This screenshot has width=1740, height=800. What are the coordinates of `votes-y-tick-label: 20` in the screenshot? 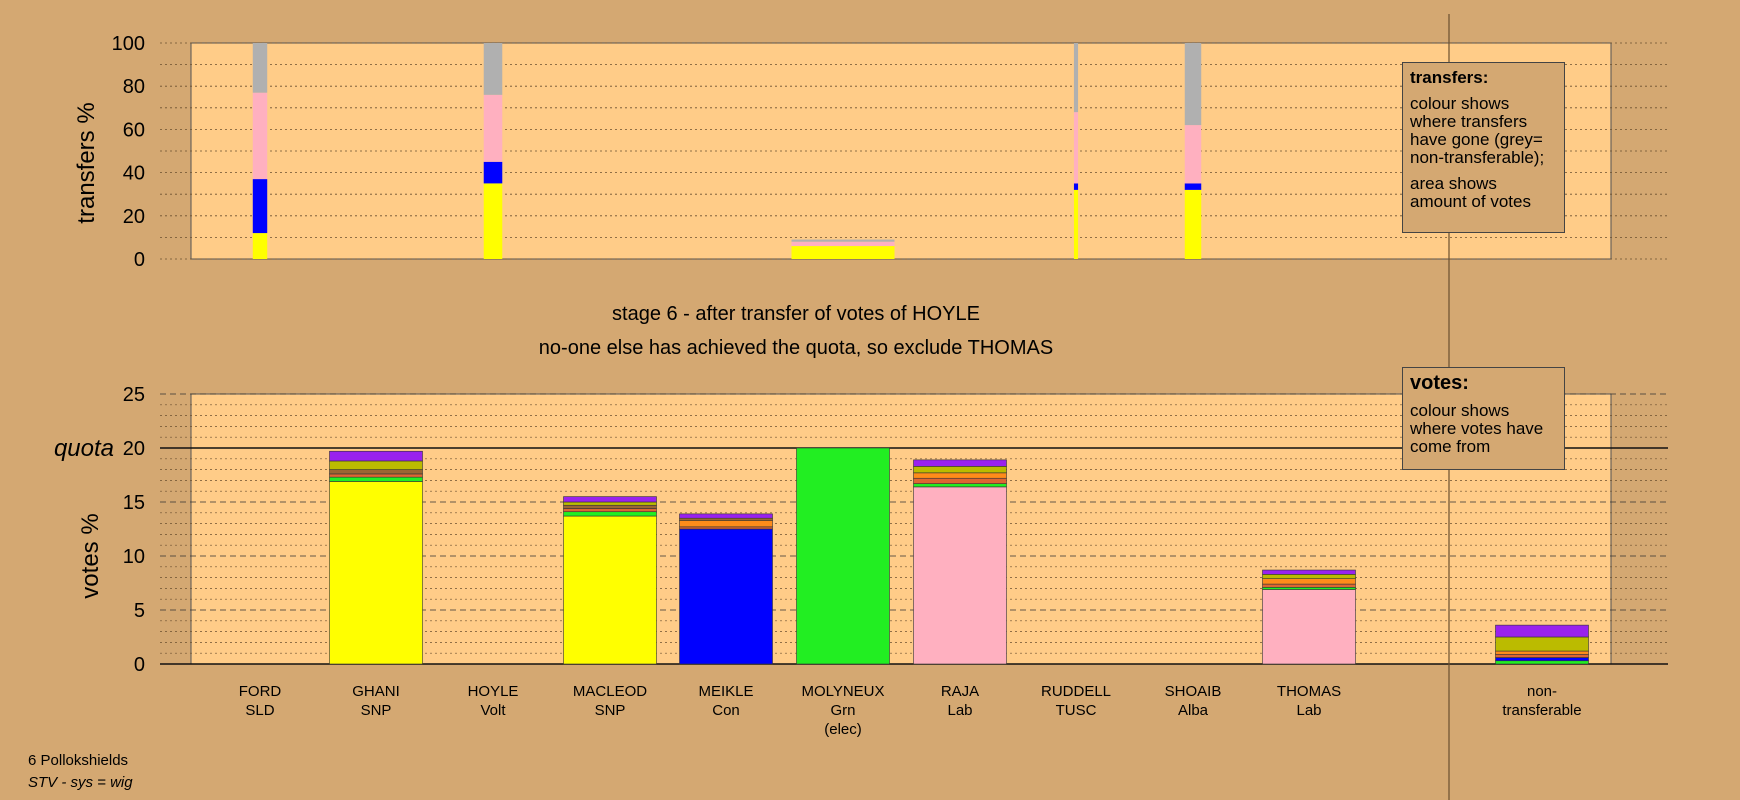 It's located at (134, 449).